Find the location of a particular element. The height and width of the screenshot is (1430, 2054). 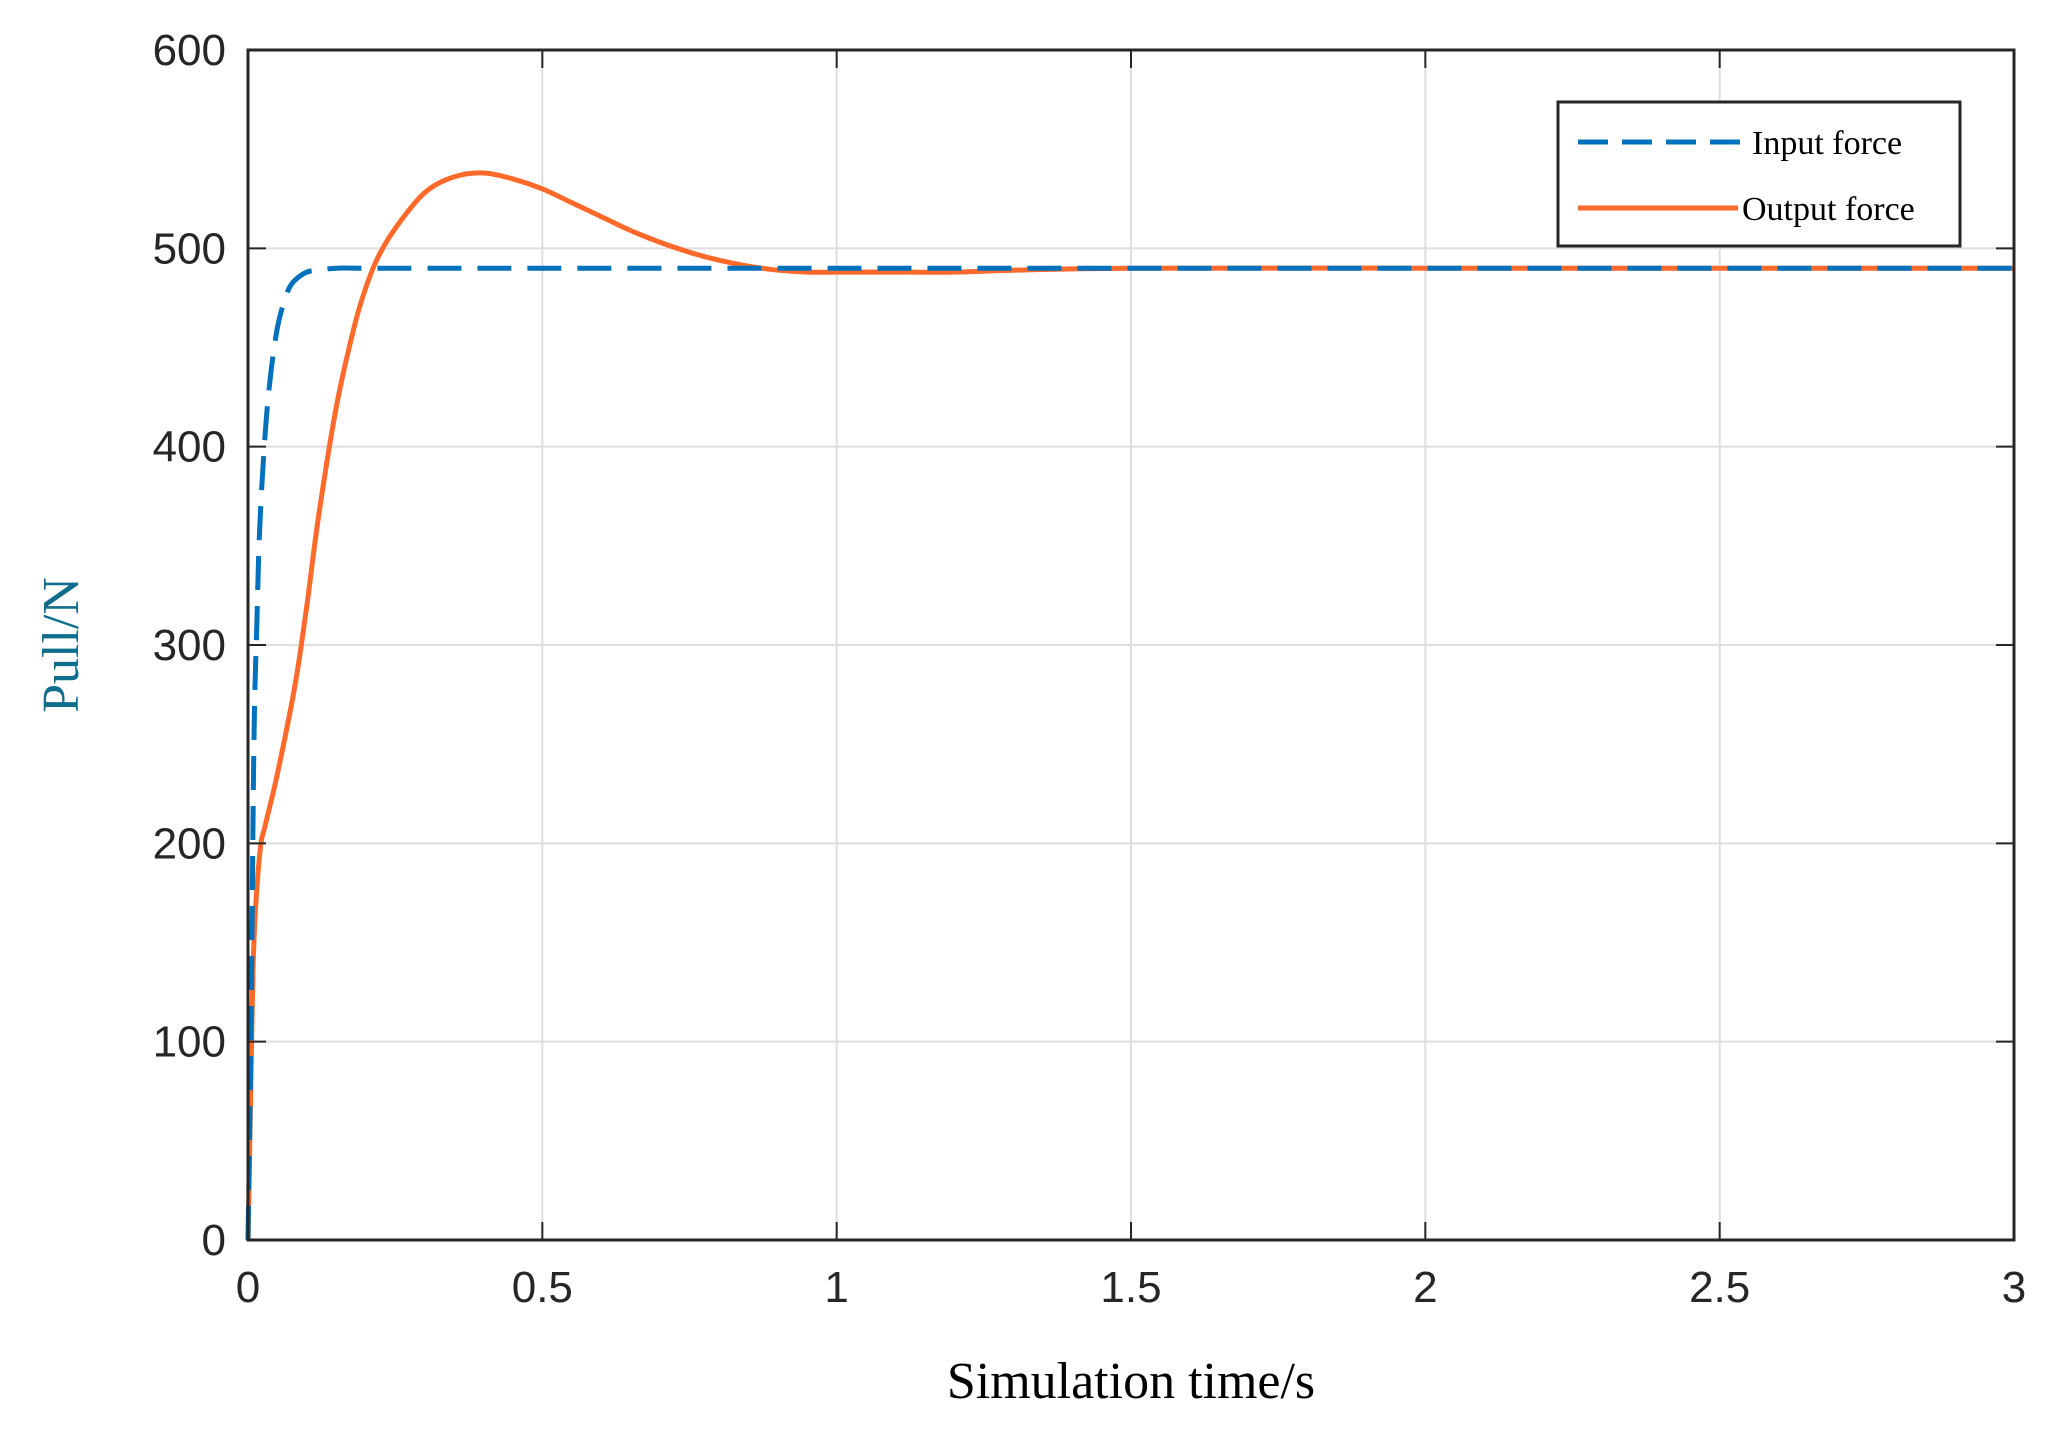

legend-box is located at coordinates (1759, 174).